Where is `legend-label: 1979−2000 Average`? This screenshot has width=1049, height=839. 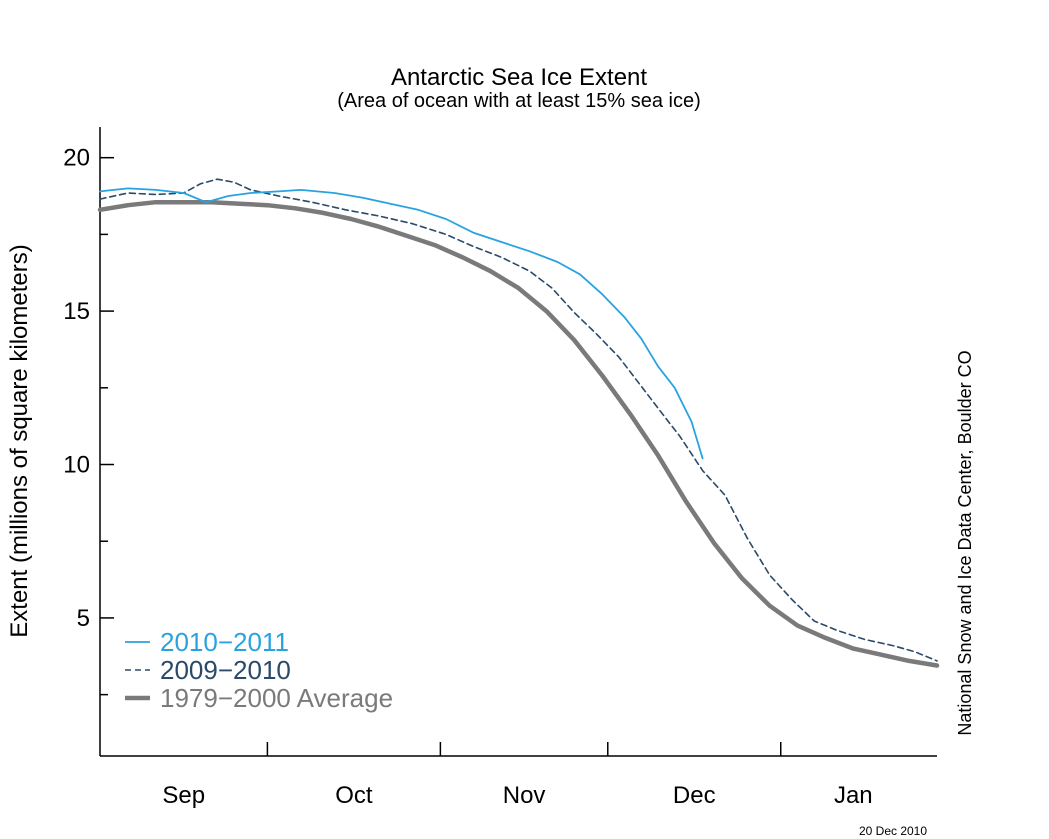
legend-label: 1979−2000 Average is located at coordinates (276, 698).